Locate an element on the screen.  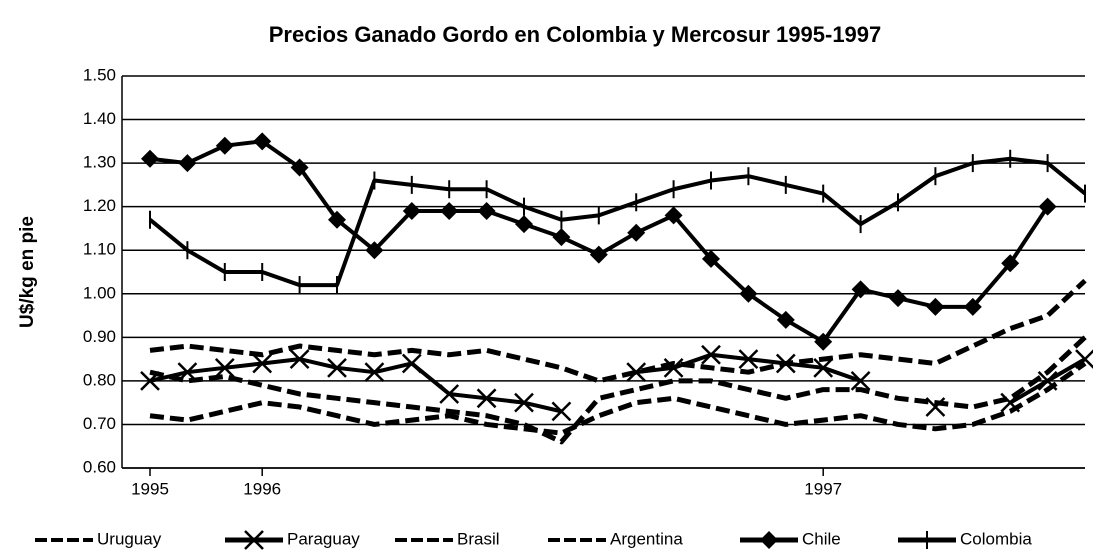
y-tick-label: 0.90 is located at coordinates (99, 336).